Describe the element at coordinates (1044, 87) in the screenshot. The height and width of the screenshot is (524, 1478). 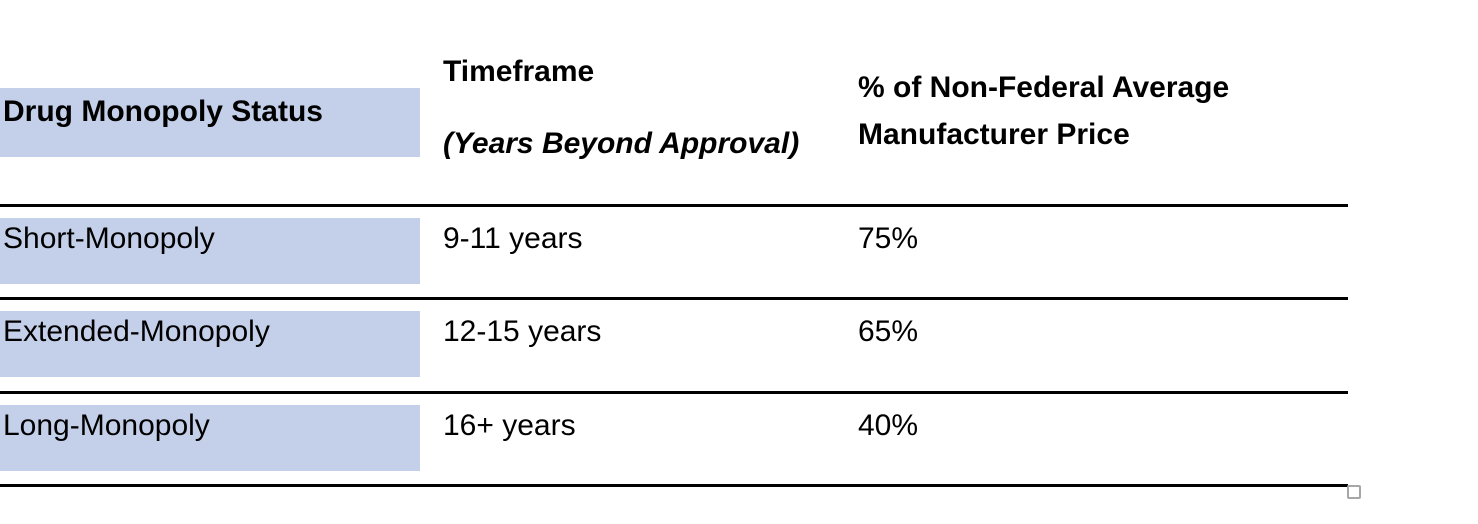
I see `header-price-line1: % of Non-Federal Average` at that location.